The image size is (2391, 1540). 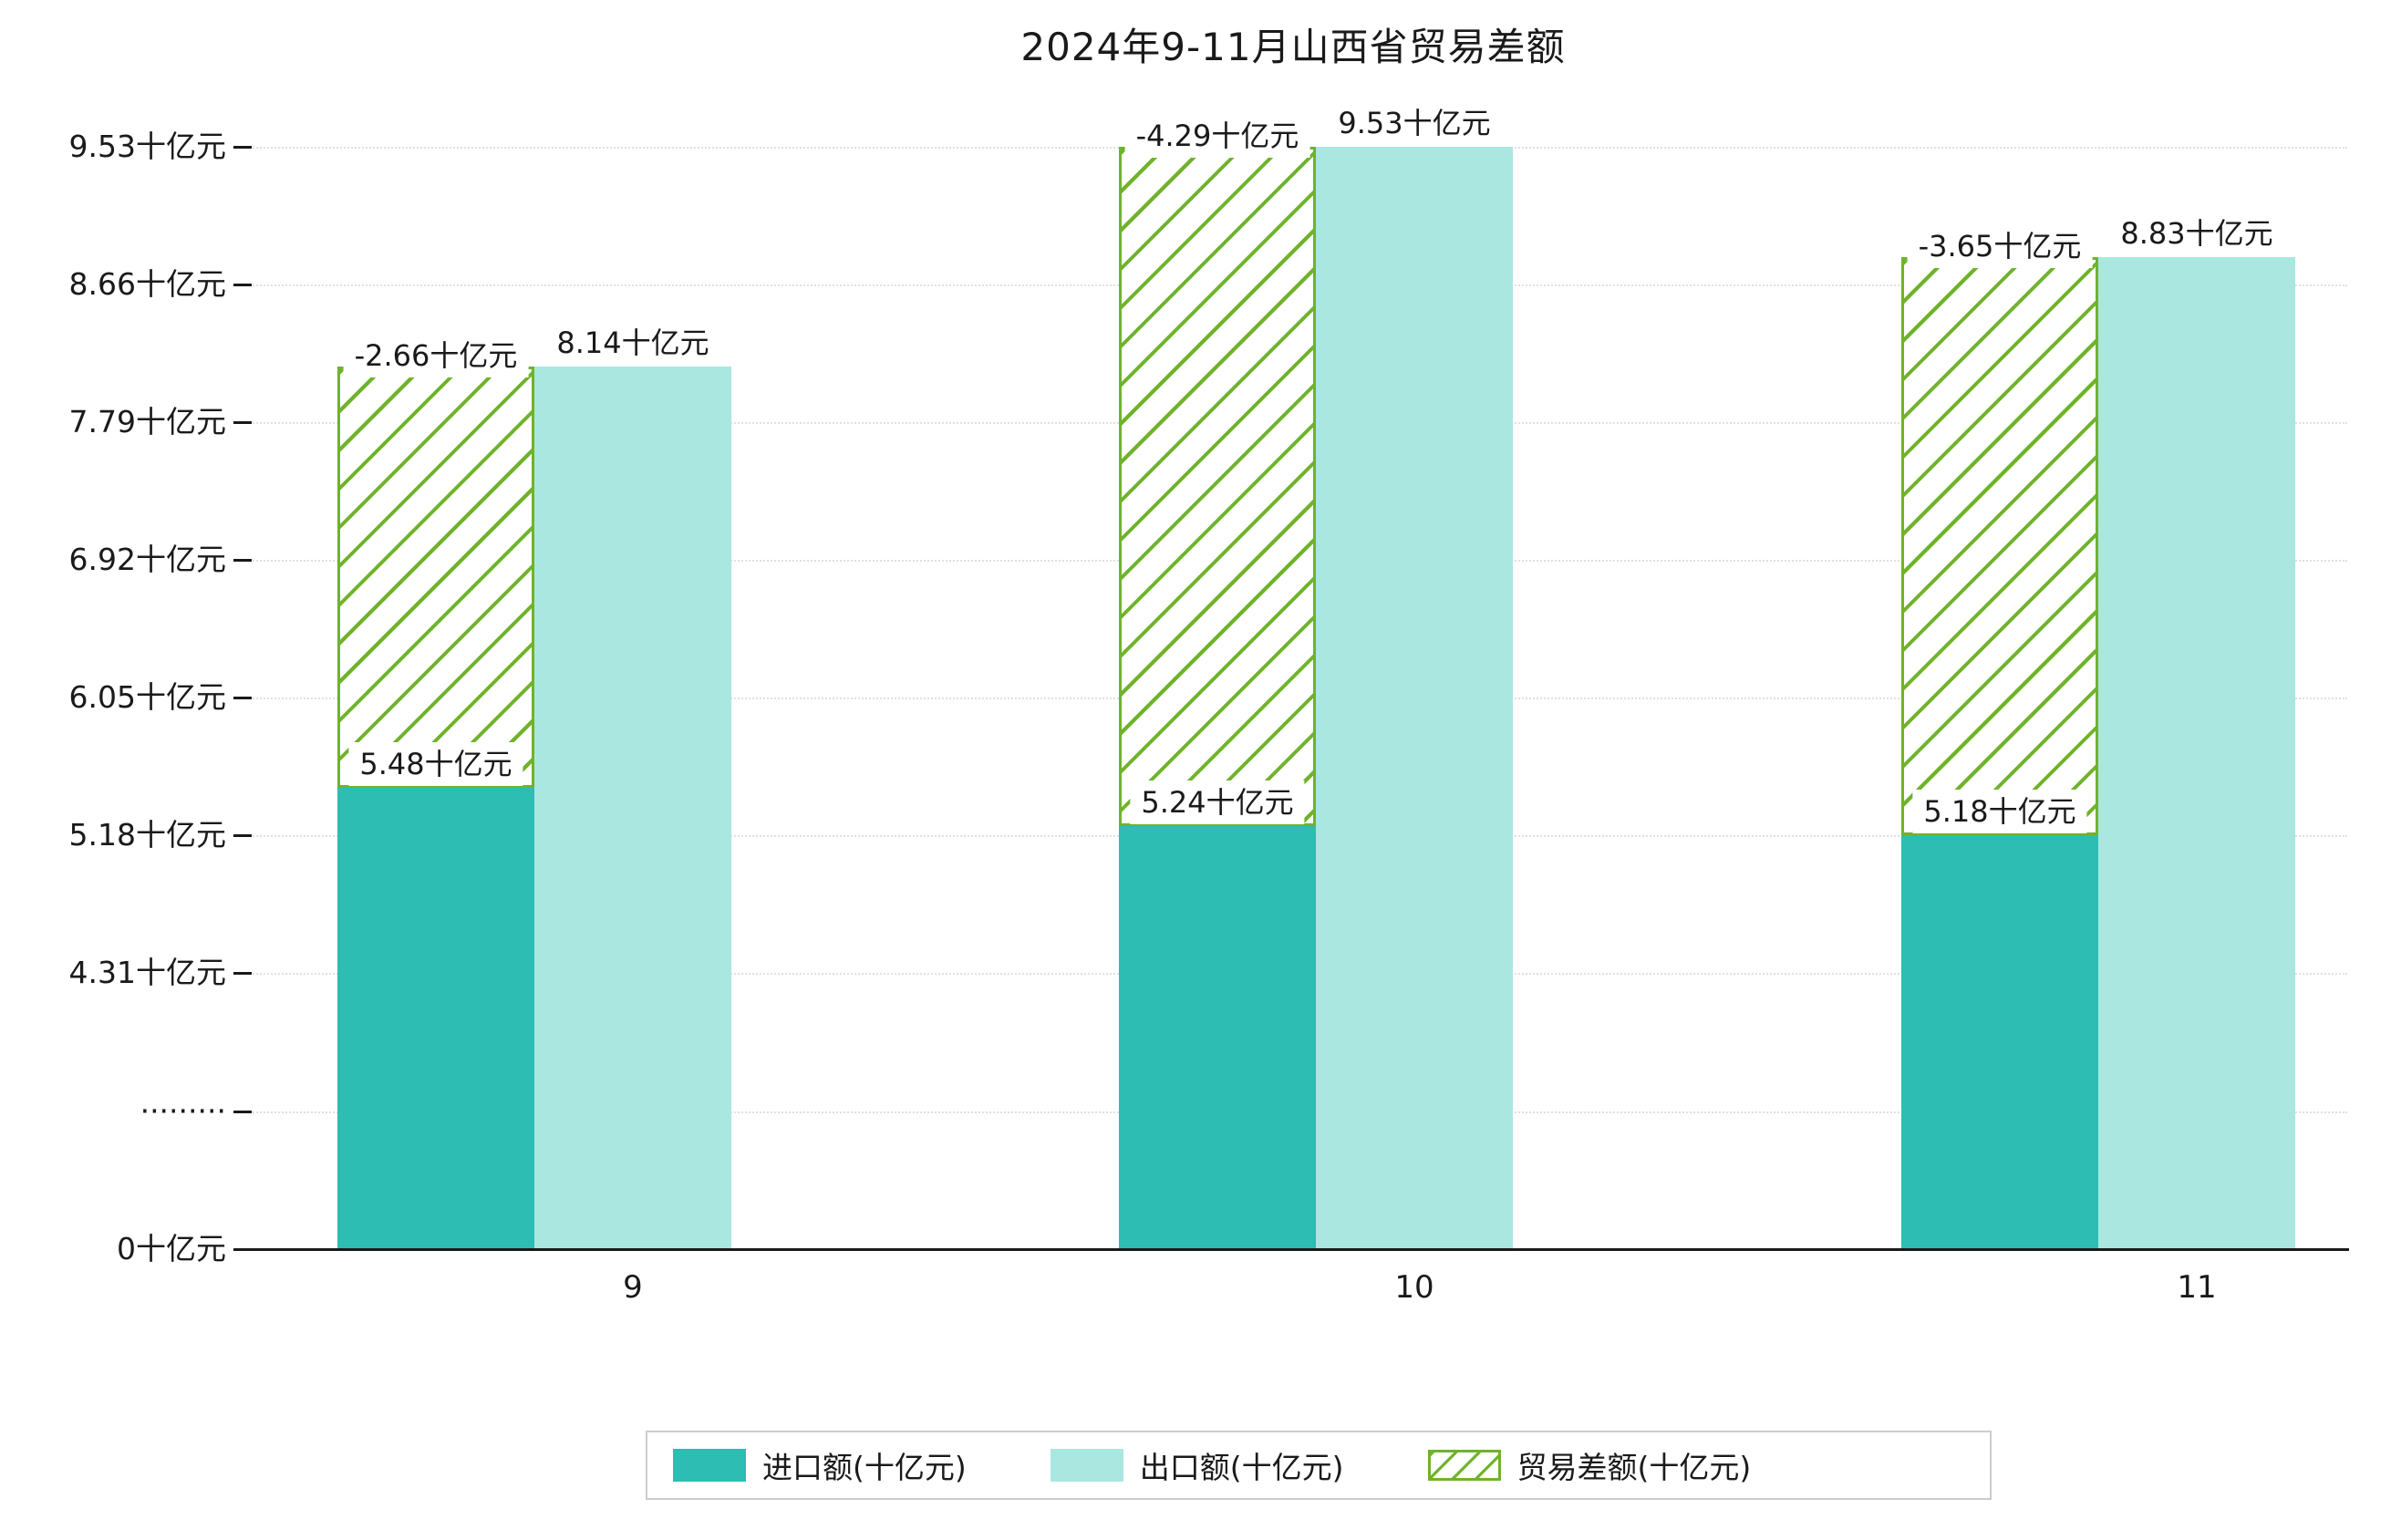 What do you see at coordinates (2197, 1287) in the screenshot?
I see `x-tick-label: 11` at bounding box center [2197, 1287].